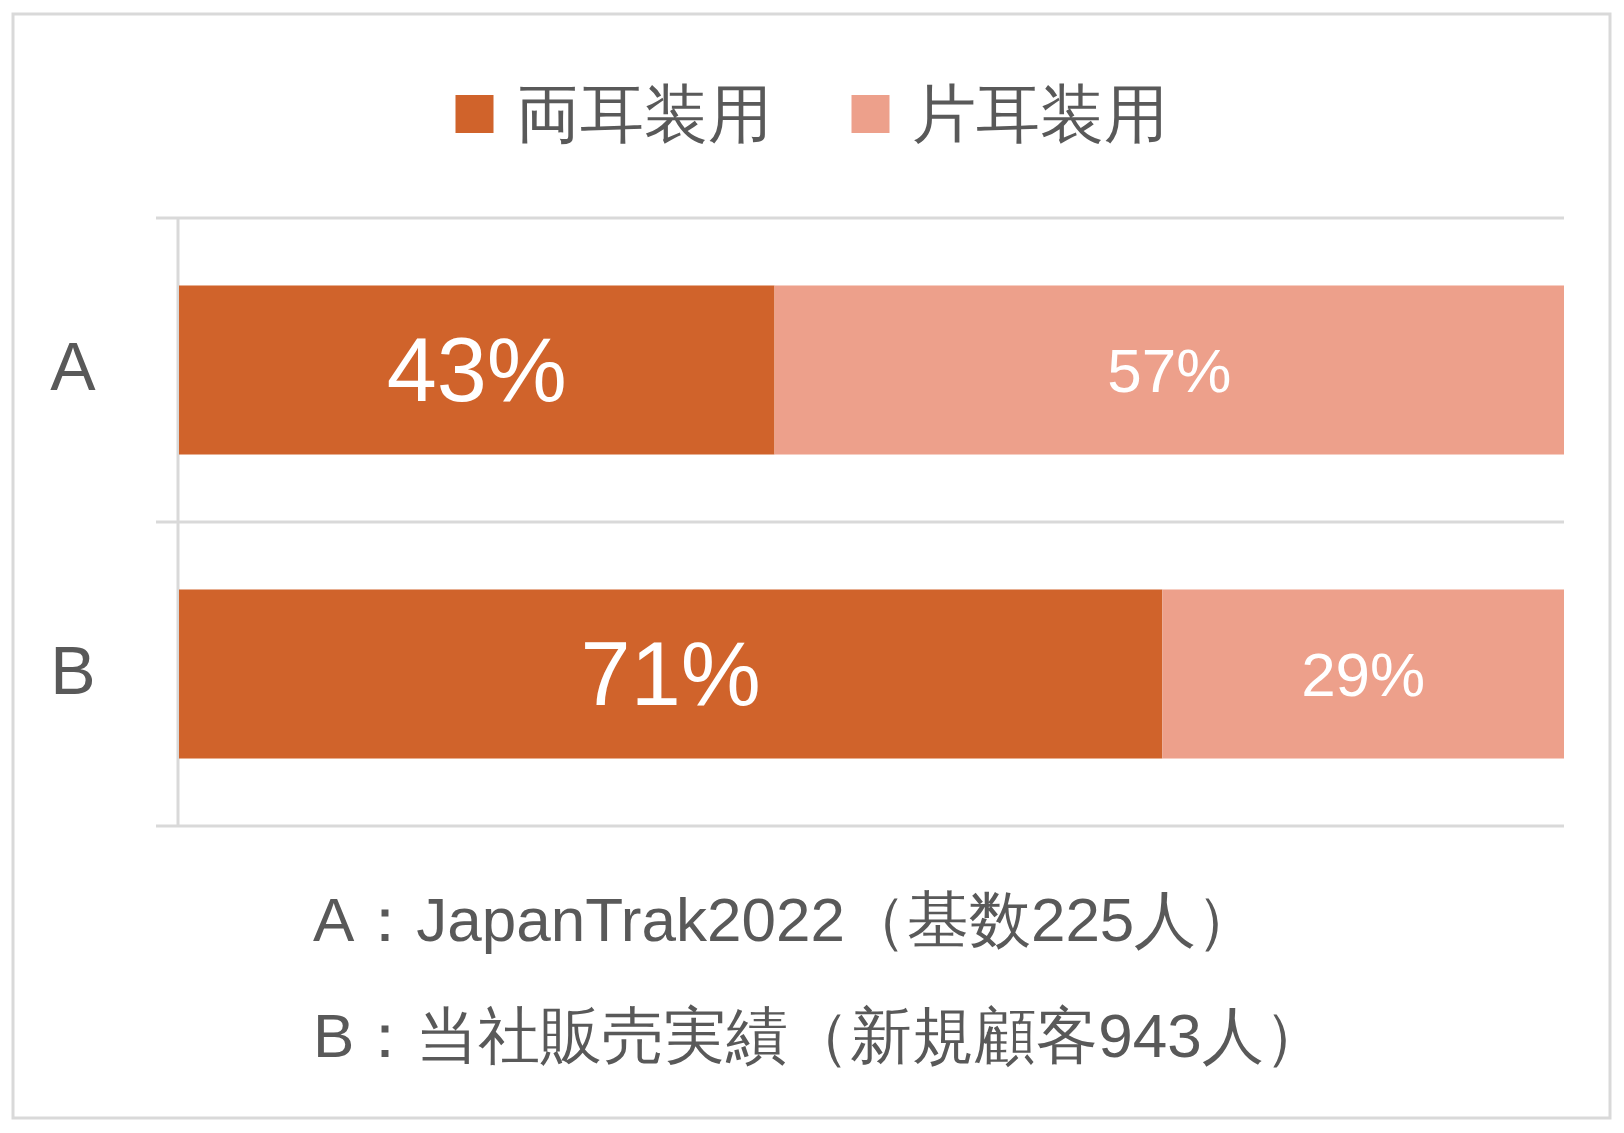  Describe the element at coordinates (819, 1035) in the screenshot. I see `text: B：当社販売実績（新規顧客943人）` at that location.